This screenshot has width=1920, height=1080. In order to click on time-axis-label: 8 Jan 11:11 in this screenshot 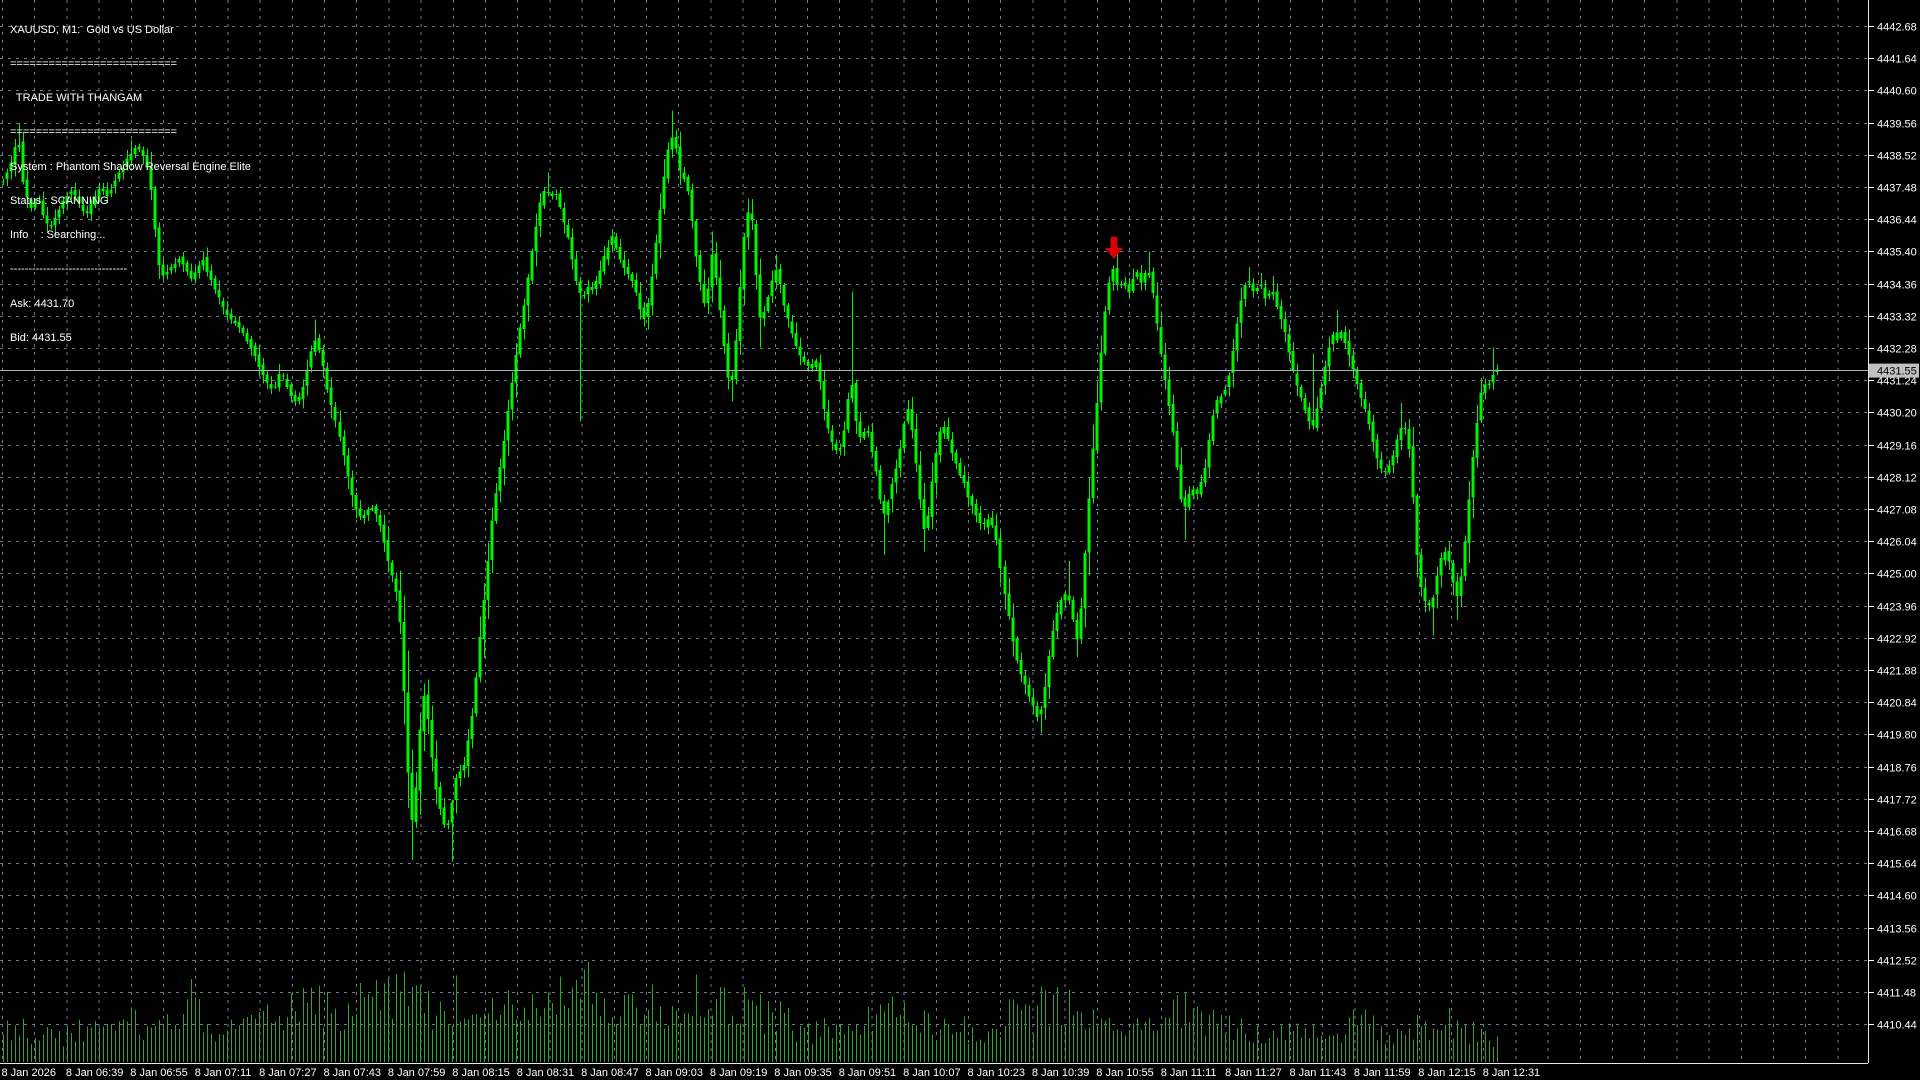, I will do `click(1189, 1073)`.